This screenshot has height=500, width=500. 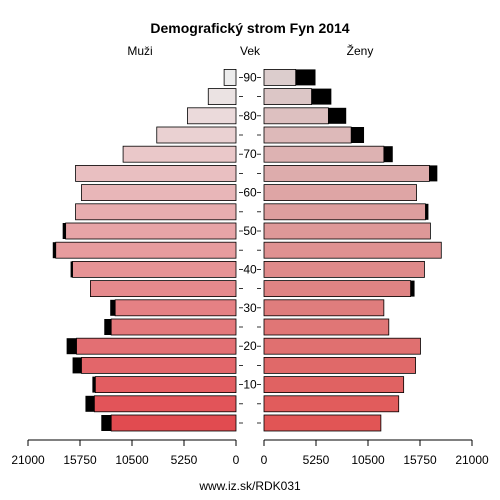 What do you see at coordinates (184, 460) in the screenshot?
I see `left-x-tick-label: 5250` at bounding box center [184, 460].